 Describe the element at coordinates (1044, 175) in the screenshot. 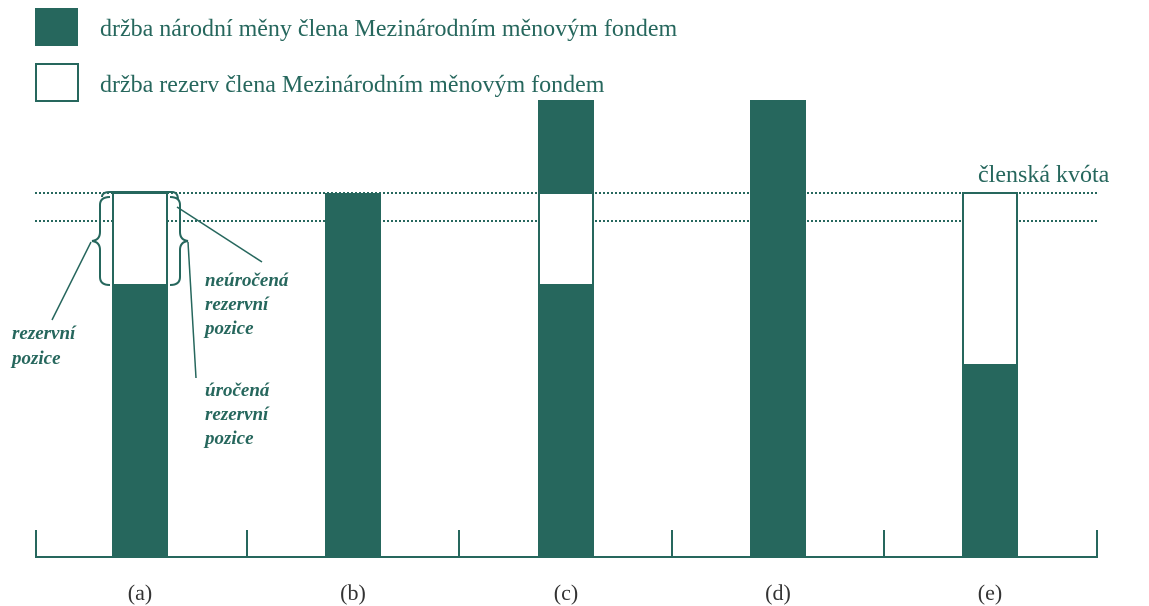

I see `quota-label: členská kvóta` at that location.